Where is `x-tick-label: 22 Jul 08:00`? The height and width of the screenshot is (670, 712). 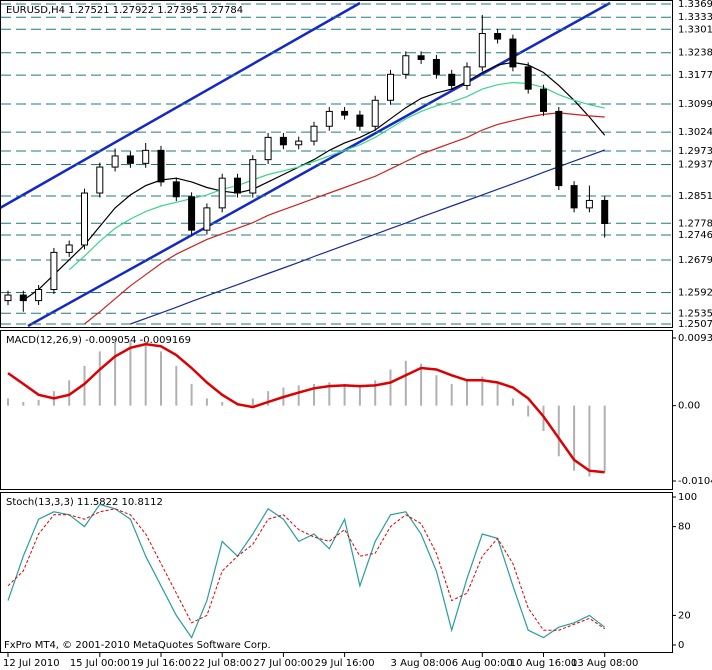 x-tick-label: 22 Jul 08:00 is located at coordinates (222, 663).